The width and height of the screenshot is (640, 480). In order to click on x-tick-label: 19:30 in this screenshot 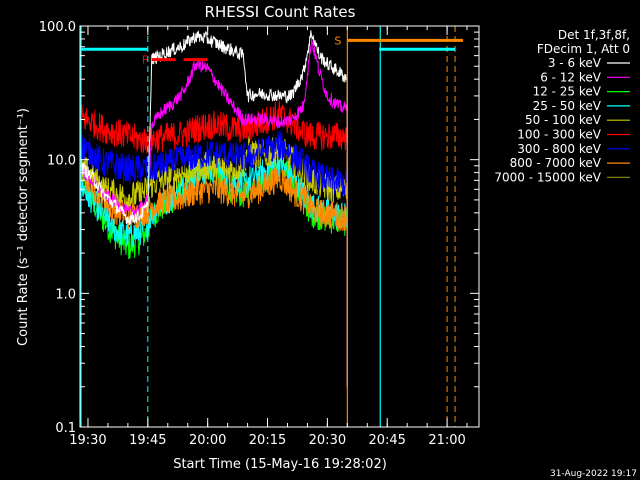, I will do `click(87, 440)`.